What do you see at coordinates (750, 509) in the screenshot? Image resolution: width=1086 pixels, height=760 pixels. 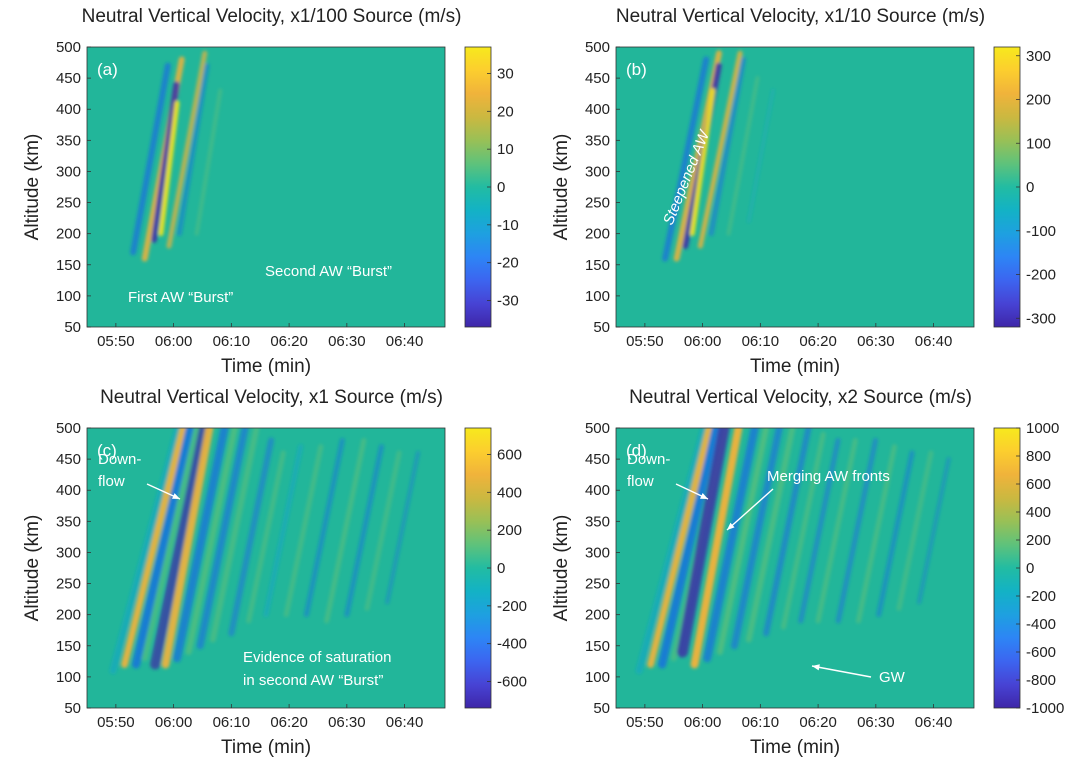 I see `annotation-arrow` at bounding box center [750, 509].